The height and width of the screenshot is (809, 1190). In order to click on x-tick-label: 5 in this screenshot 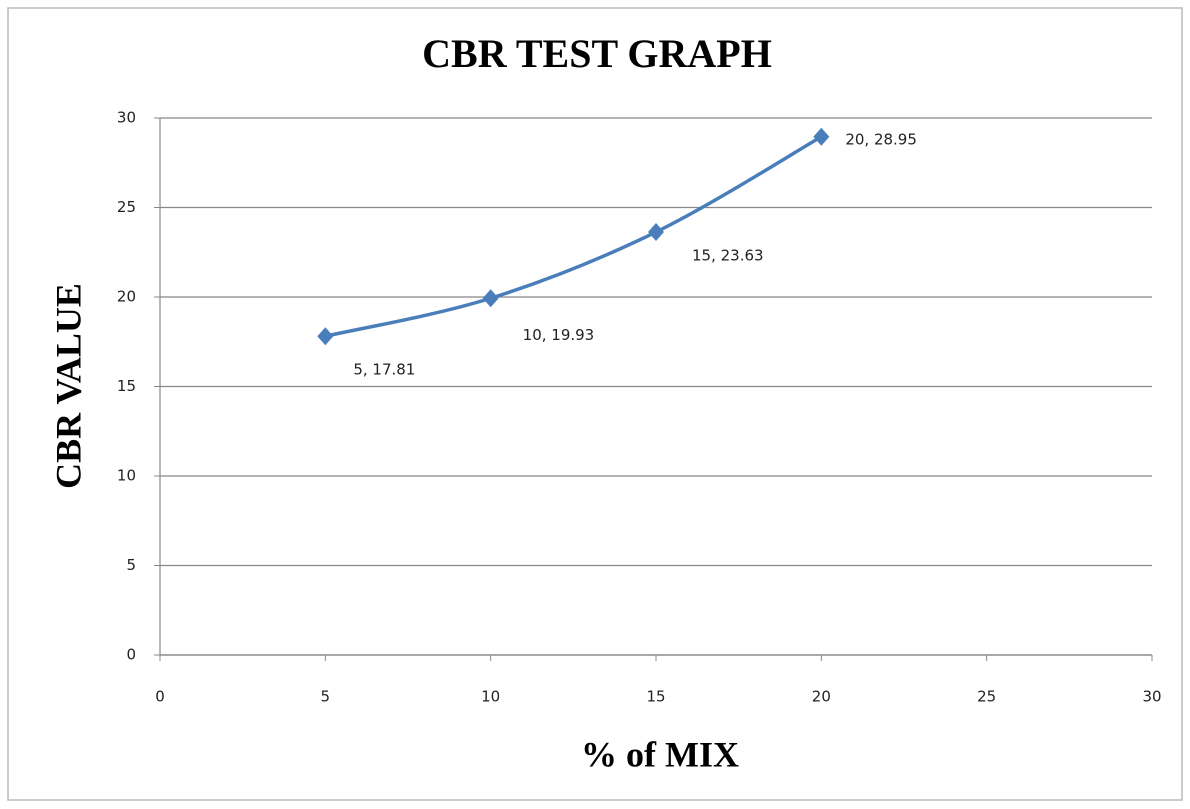, I will do `click(326, 697)`.